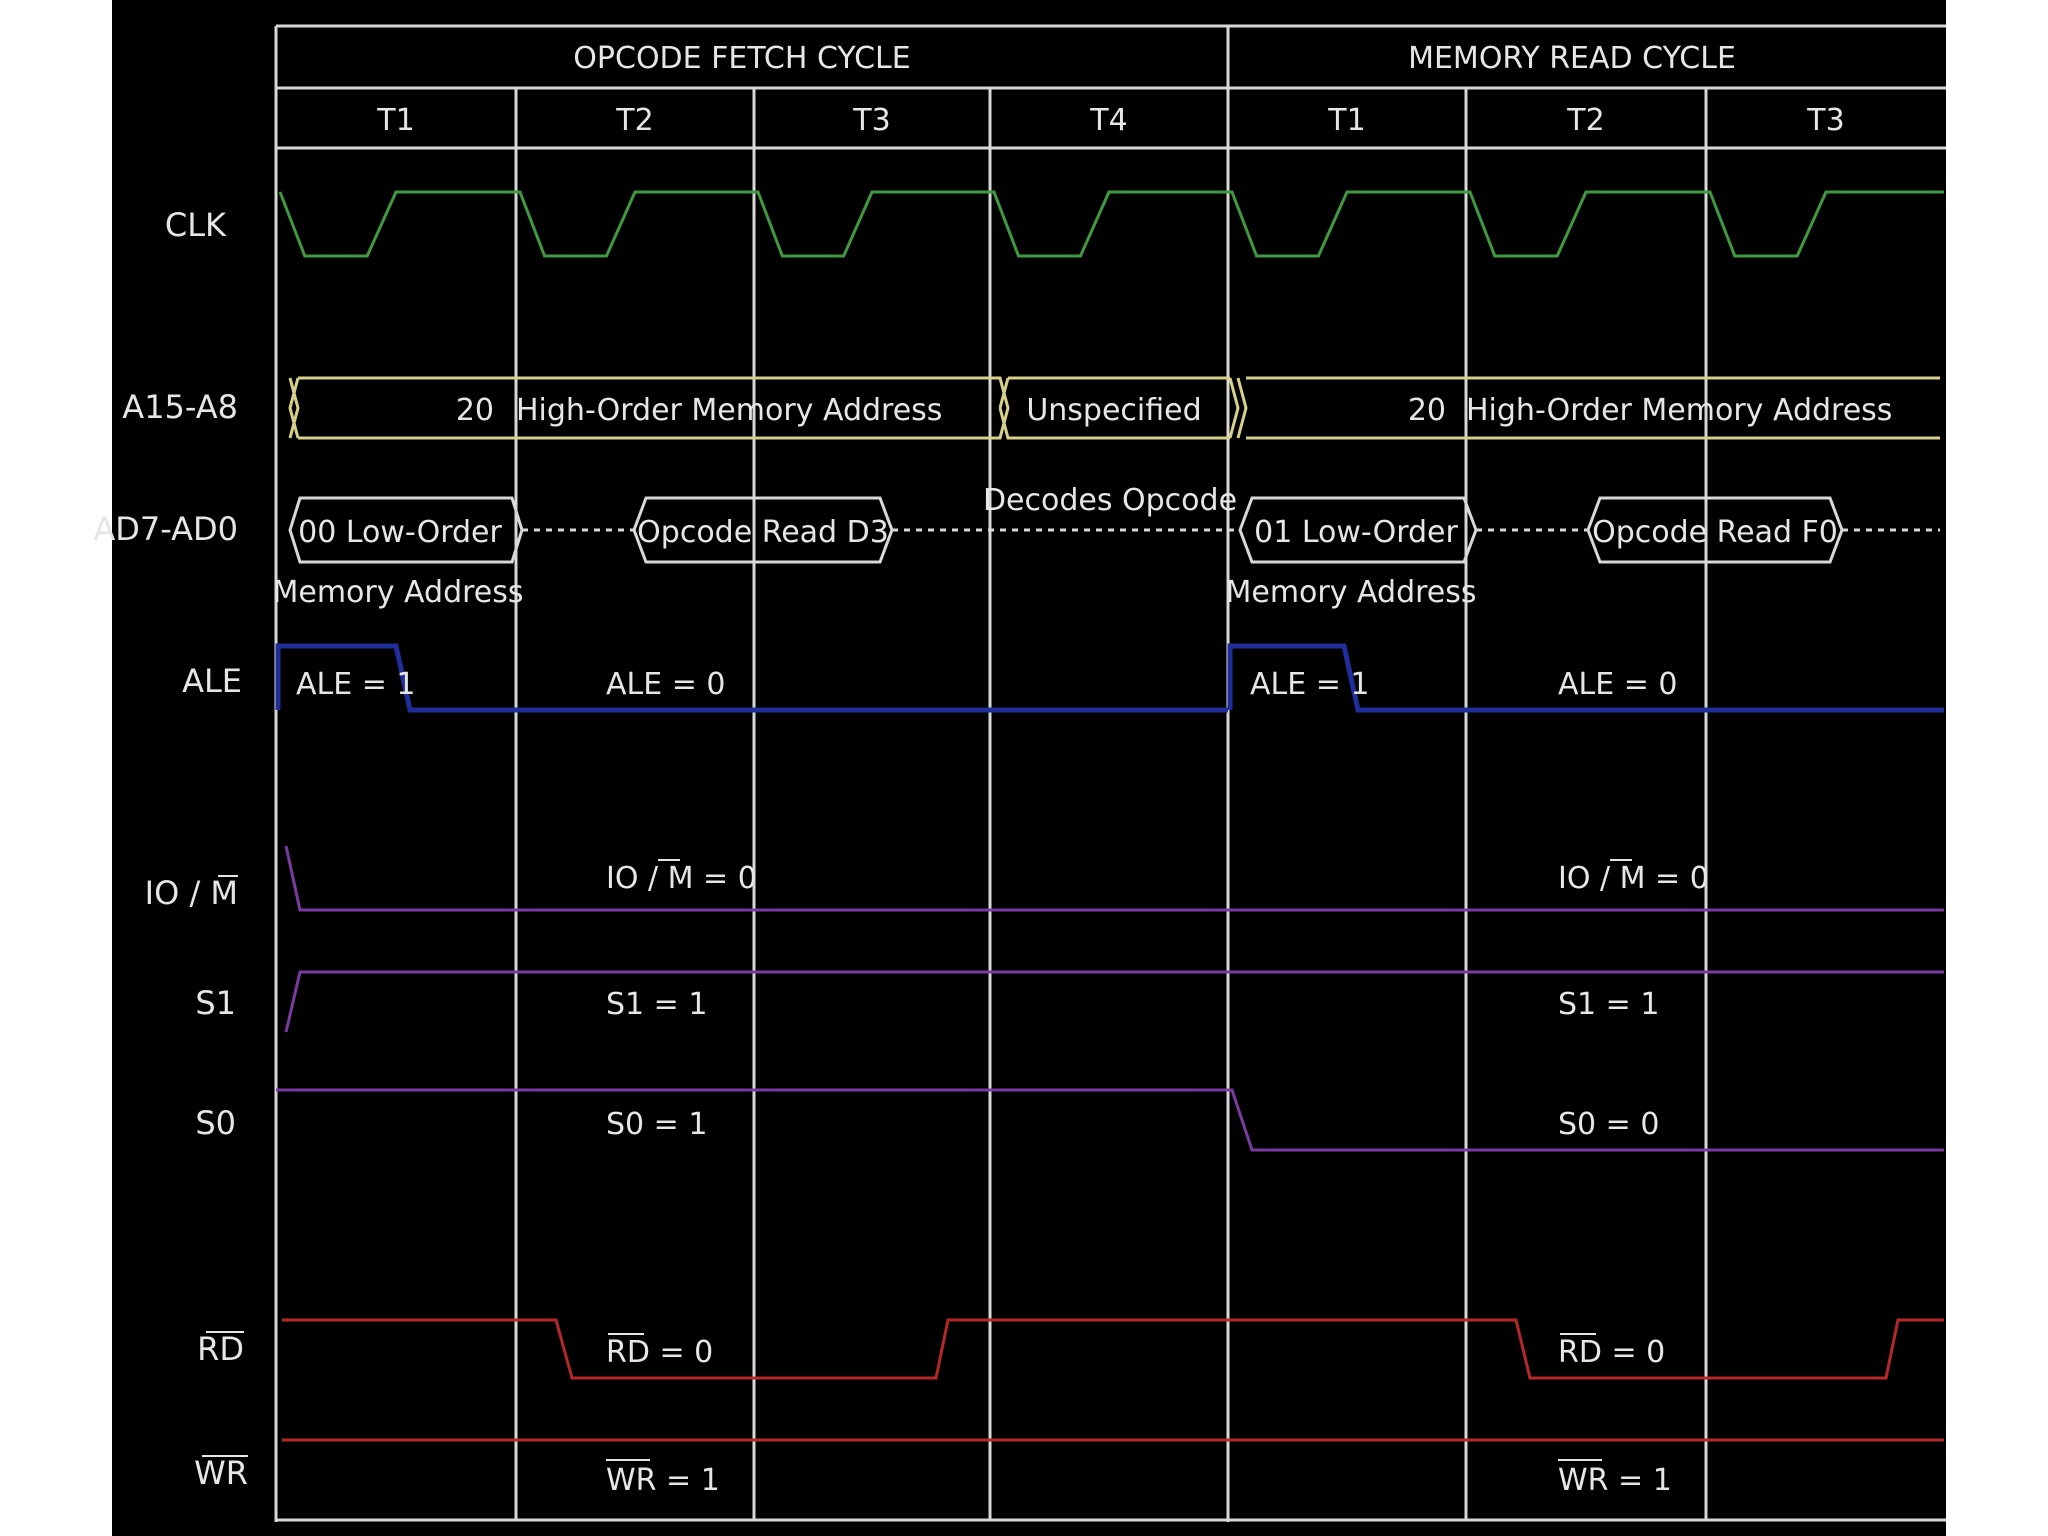  I want to click on state-t2-fetch: T2, so click(634, 120).